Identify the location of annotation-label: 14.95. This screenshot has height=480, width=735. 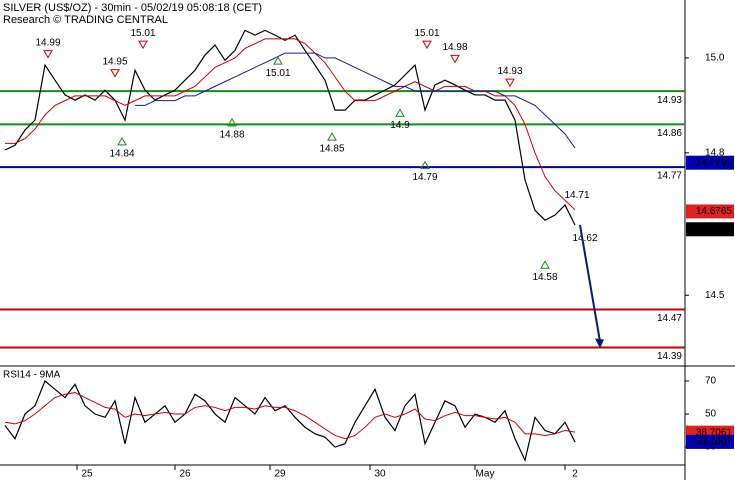
(114, 61).